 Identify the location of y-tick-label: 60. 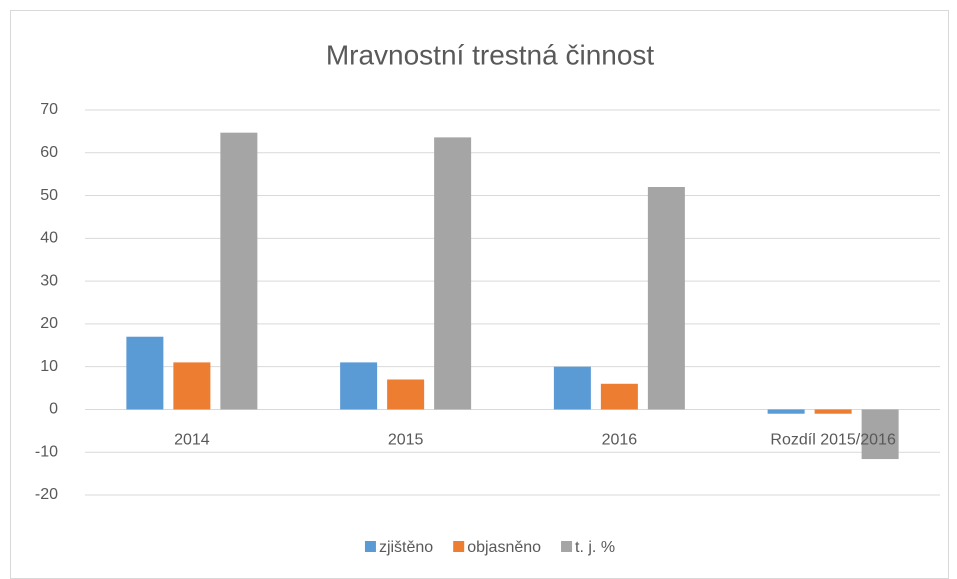
(49, 152).